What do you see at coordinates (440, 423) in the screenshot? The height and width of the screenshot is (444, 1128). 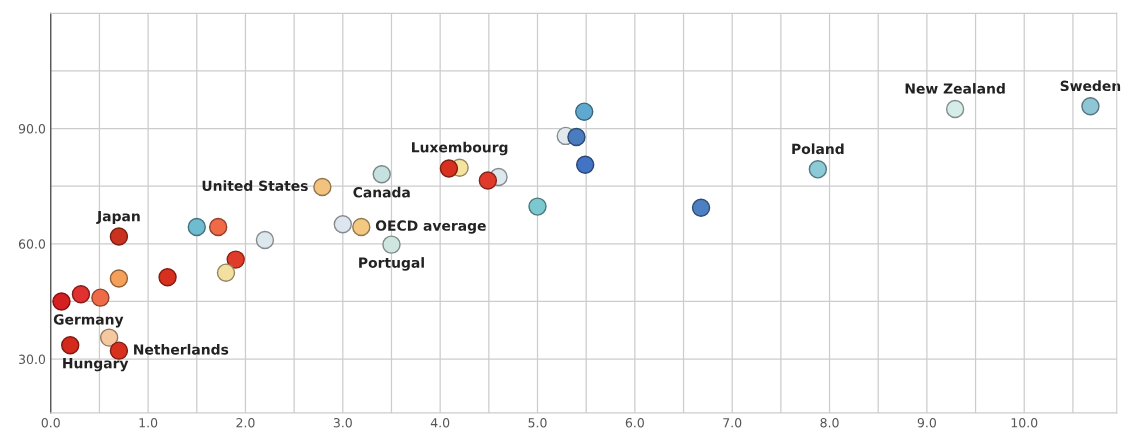 I see `x-tick-label: 4.0` at bounding box center [440, 423].